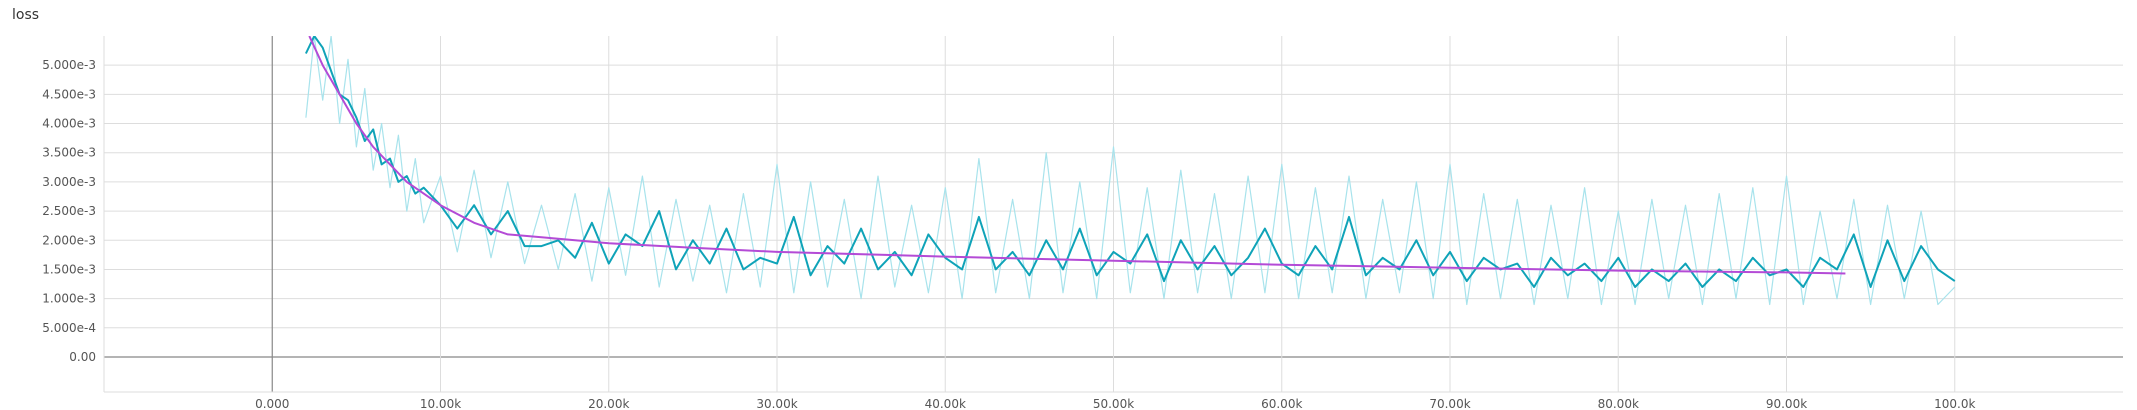  I want to click on y-tick-label: 2.500e-3, so click(69, 211).